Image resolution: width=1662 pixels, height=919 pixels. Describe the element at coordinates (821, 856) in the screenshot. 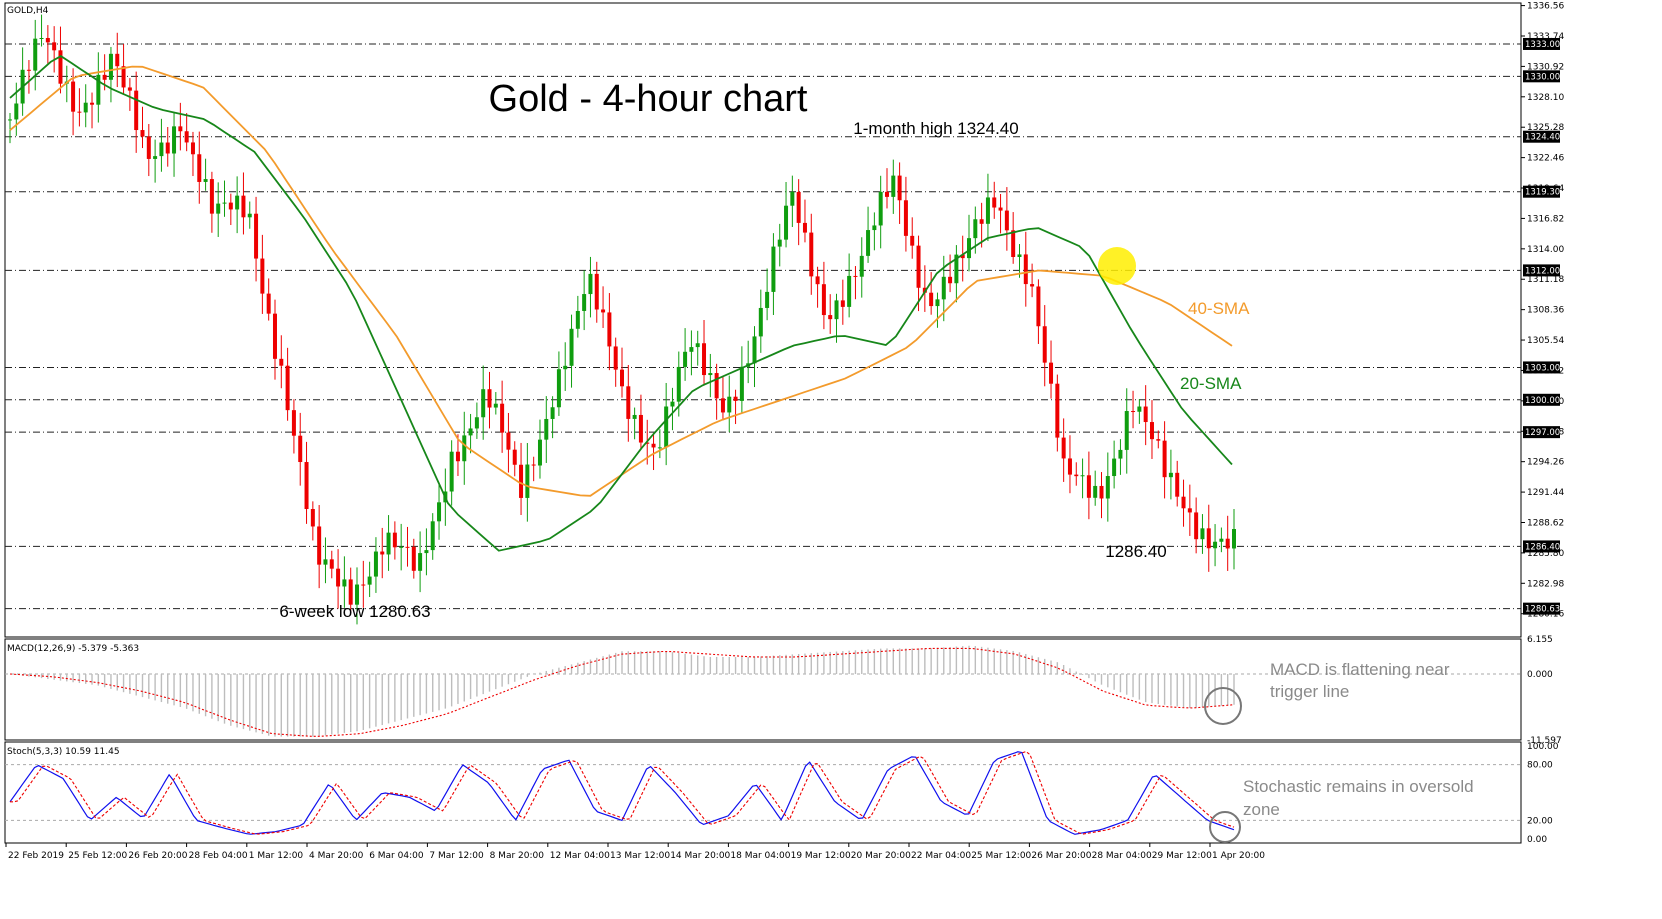

I see `time-tick-label: 19 Mar 12:00` at that location.